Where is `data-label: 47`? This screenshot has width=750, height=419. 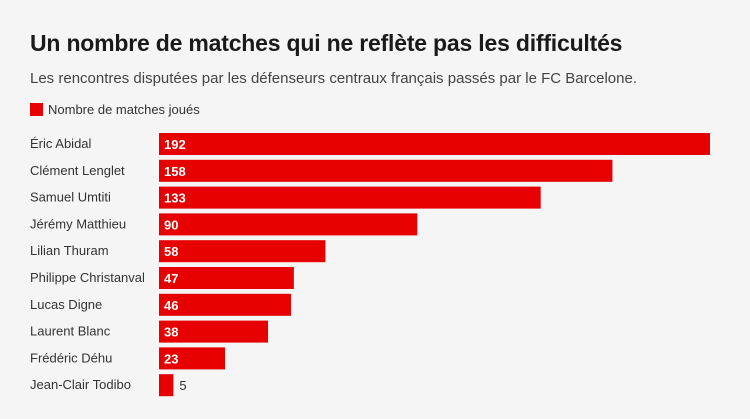
data-label: 47 is located at coordinates (171, 278).